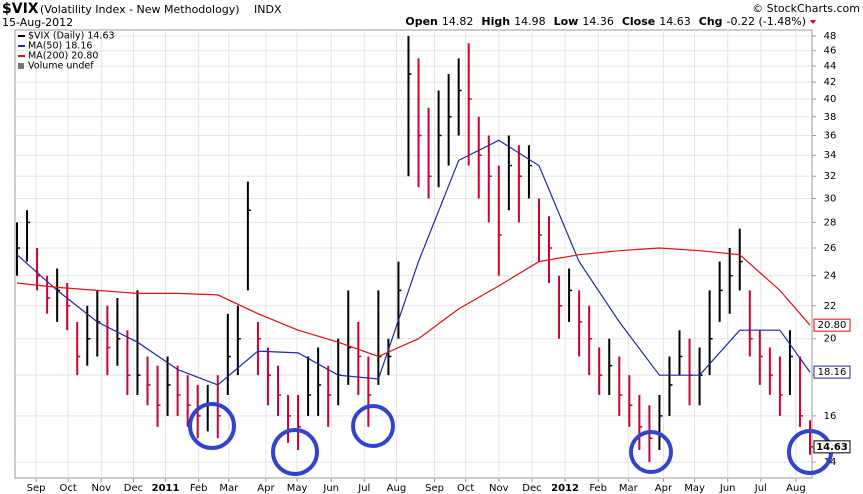  What do you see at coordinates (421, 21) in the screenshot?
I see `quote-label: Open` at bounding box center [421, 21].